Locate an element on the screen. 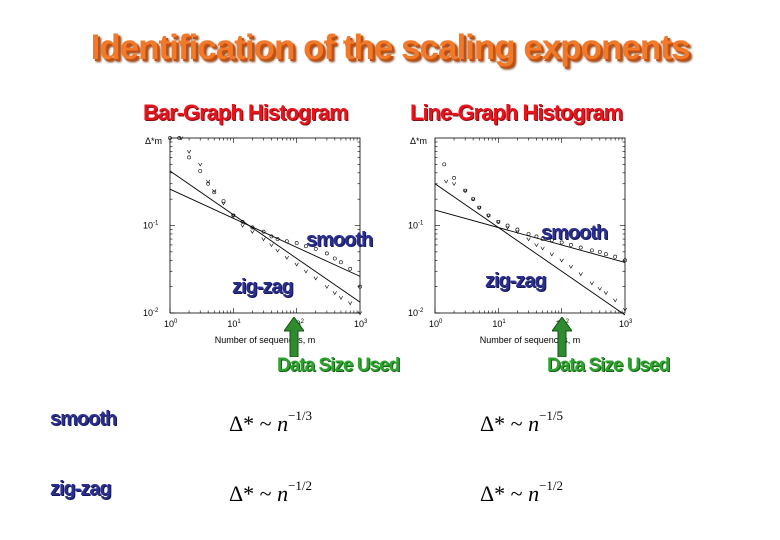 The width and height of the screenshot is (780, 540). row-label-smooth: smooth is located at coordinates (83, 419).